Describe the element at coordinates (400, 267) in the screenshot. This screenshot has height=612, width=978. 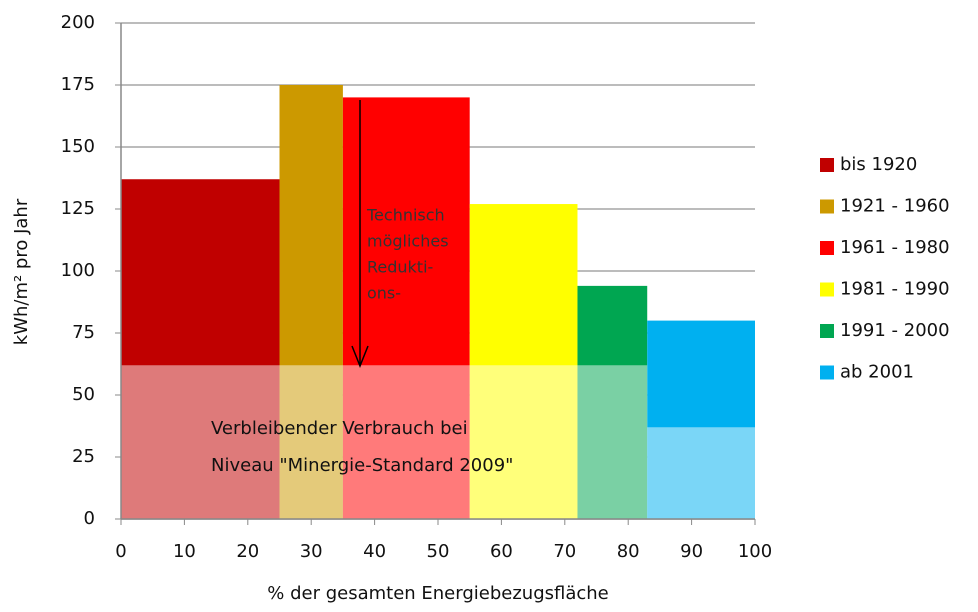
I see `reduction-annotation: Redukti-` at that location.